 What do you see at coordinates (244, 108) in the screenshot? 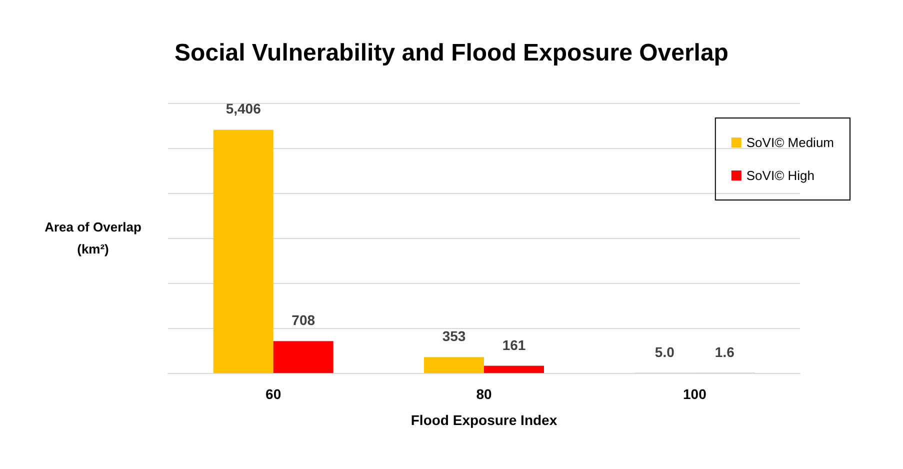
I see `data-label: 5,406` at bounding box center [244, 108].